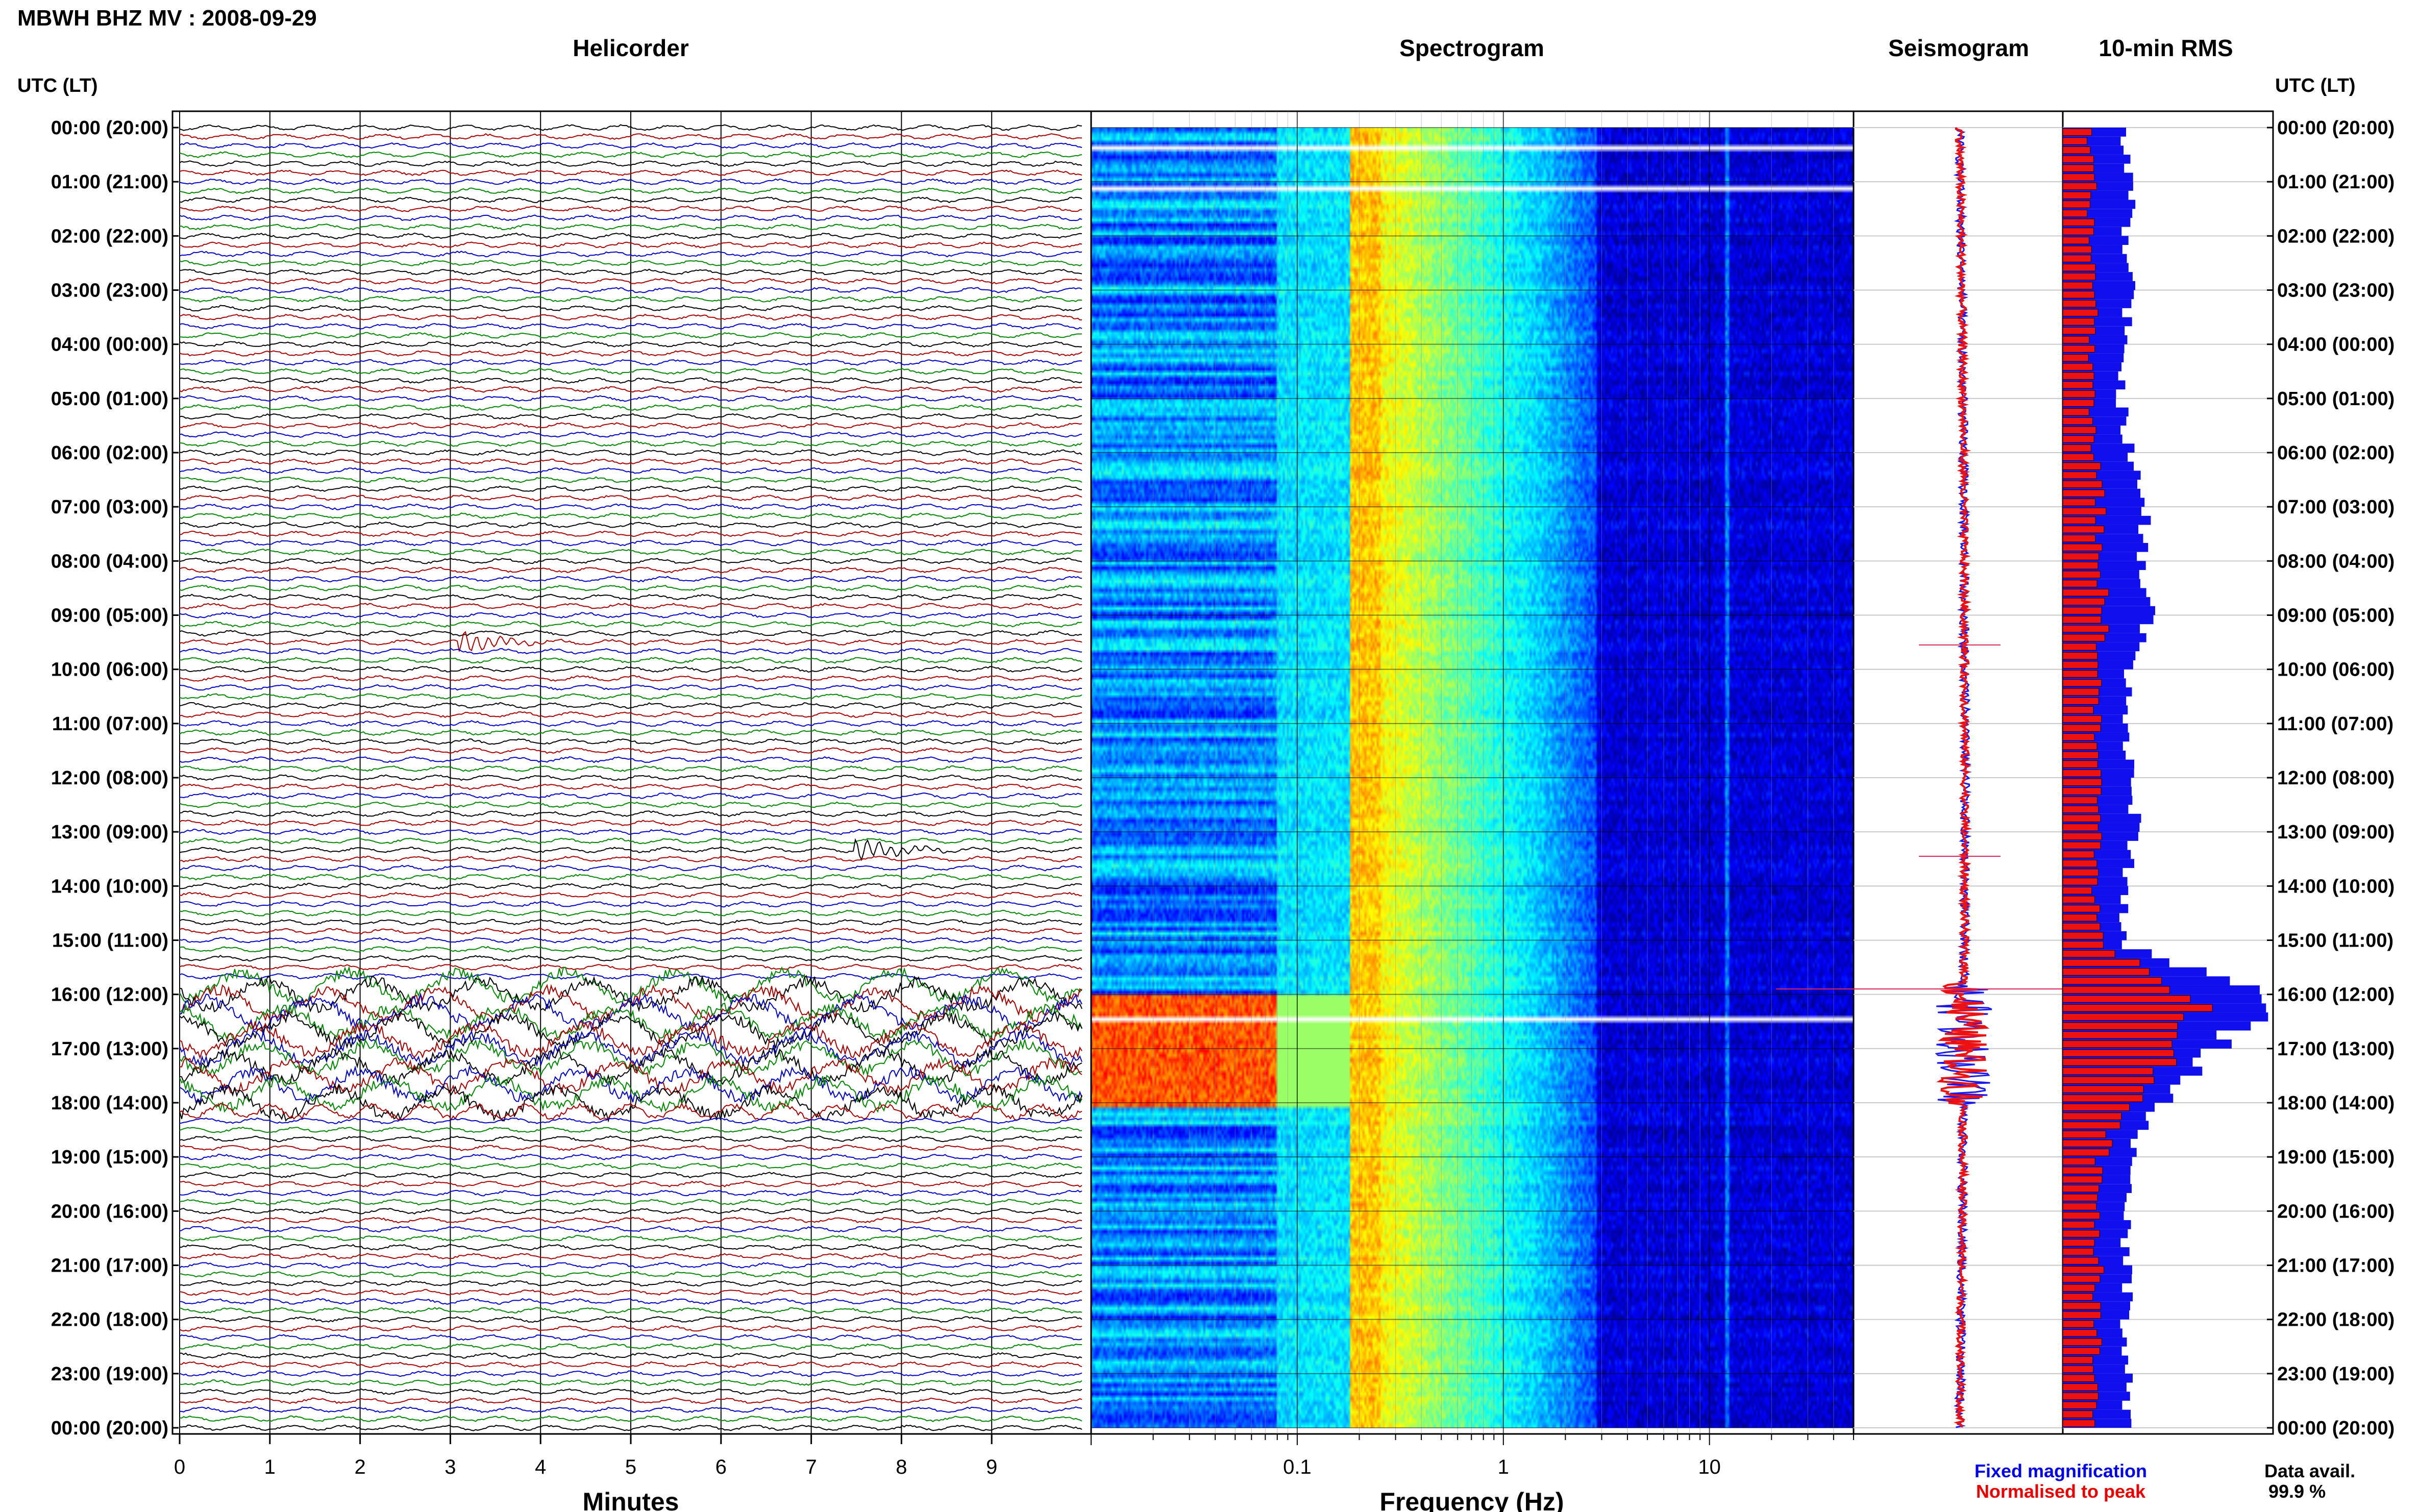 Image resolution: width=2419 pixels, height=1512 pixels. Describe the element at coordinates (109, 1374) in the screenshot. I see `utc-label-left: 23:00 (19:00)` at that location.